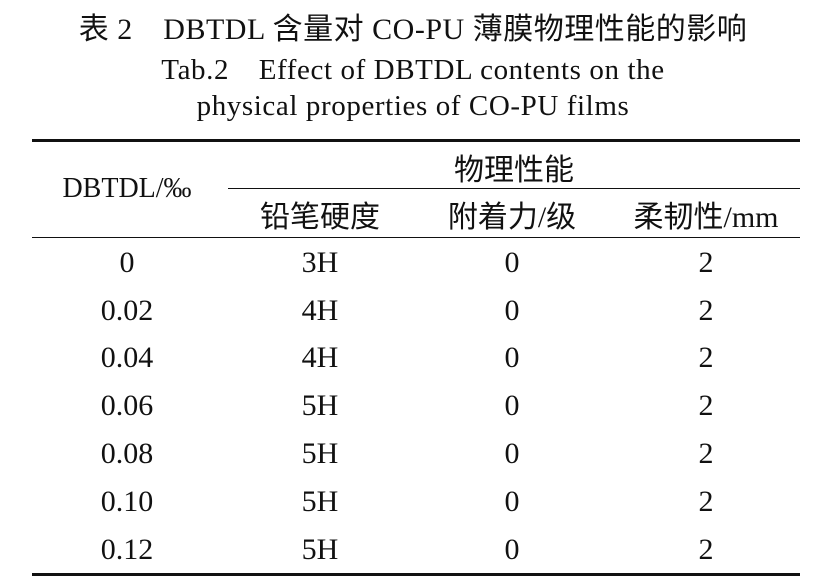  I want to click on cell-dbtdl: 0.06, so click(127, 405).